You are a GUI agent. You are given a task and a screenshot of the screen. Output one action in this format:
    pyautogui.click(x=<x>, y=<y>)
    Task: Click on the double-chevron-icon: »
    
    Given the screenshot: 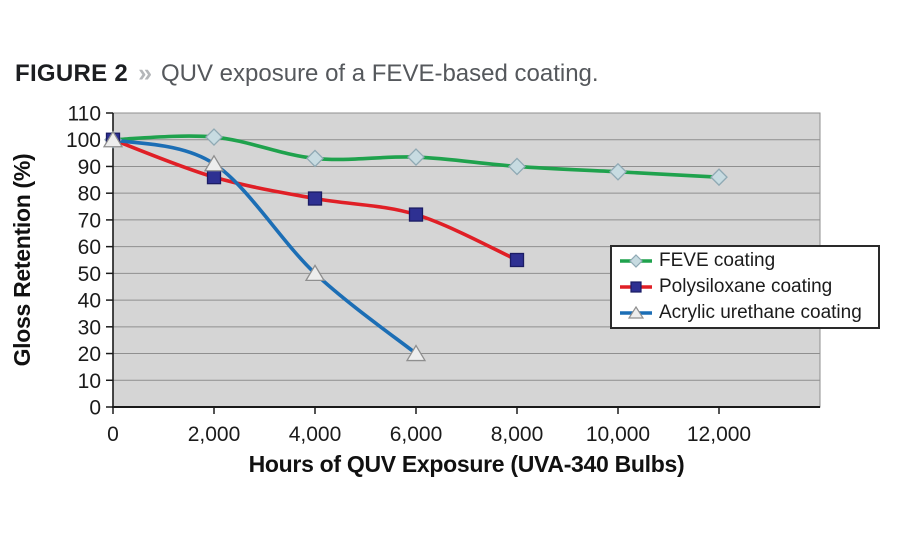 What is the action you would take?
    pyautogui.click(x=145, y=73)
    